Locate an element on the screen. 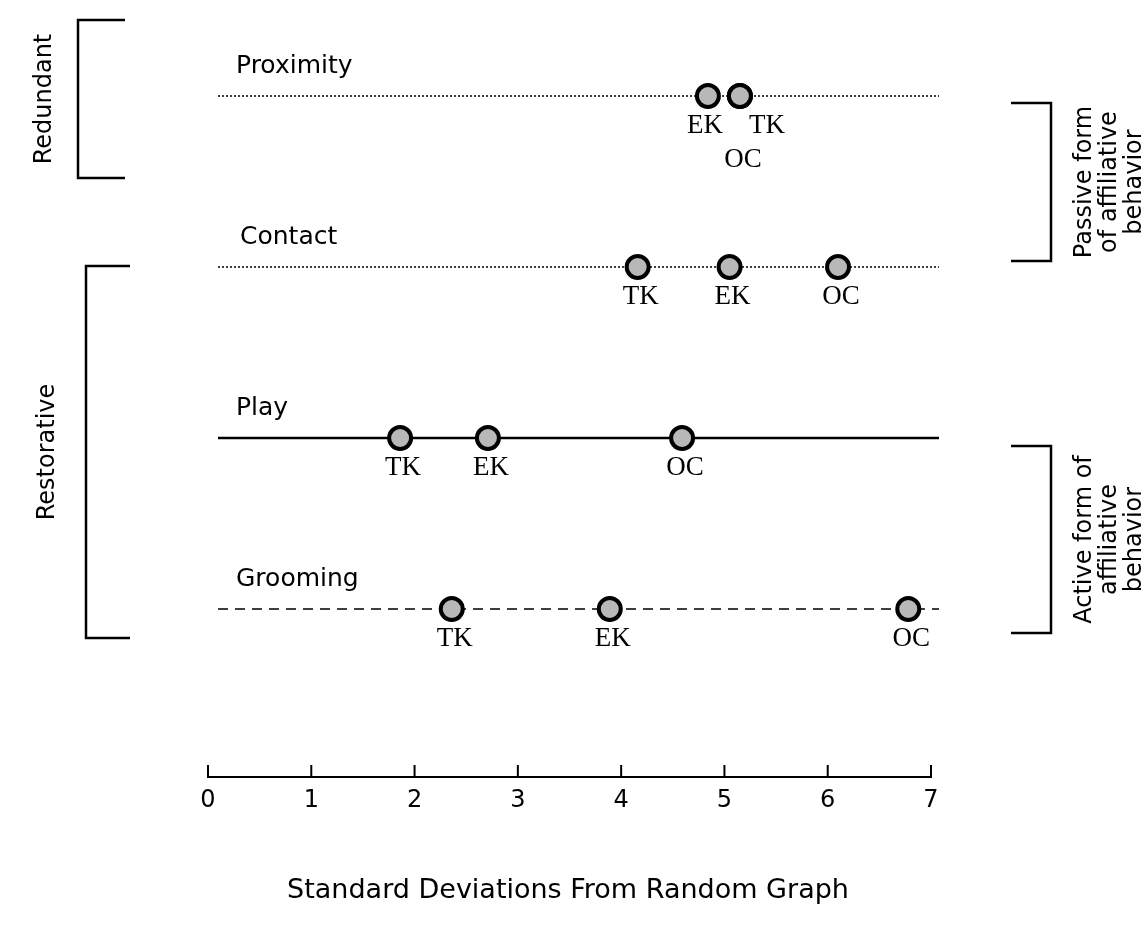 This screenshot has height=931, width=1147. y-tick-label: Play is located at coordinates (262, 406).